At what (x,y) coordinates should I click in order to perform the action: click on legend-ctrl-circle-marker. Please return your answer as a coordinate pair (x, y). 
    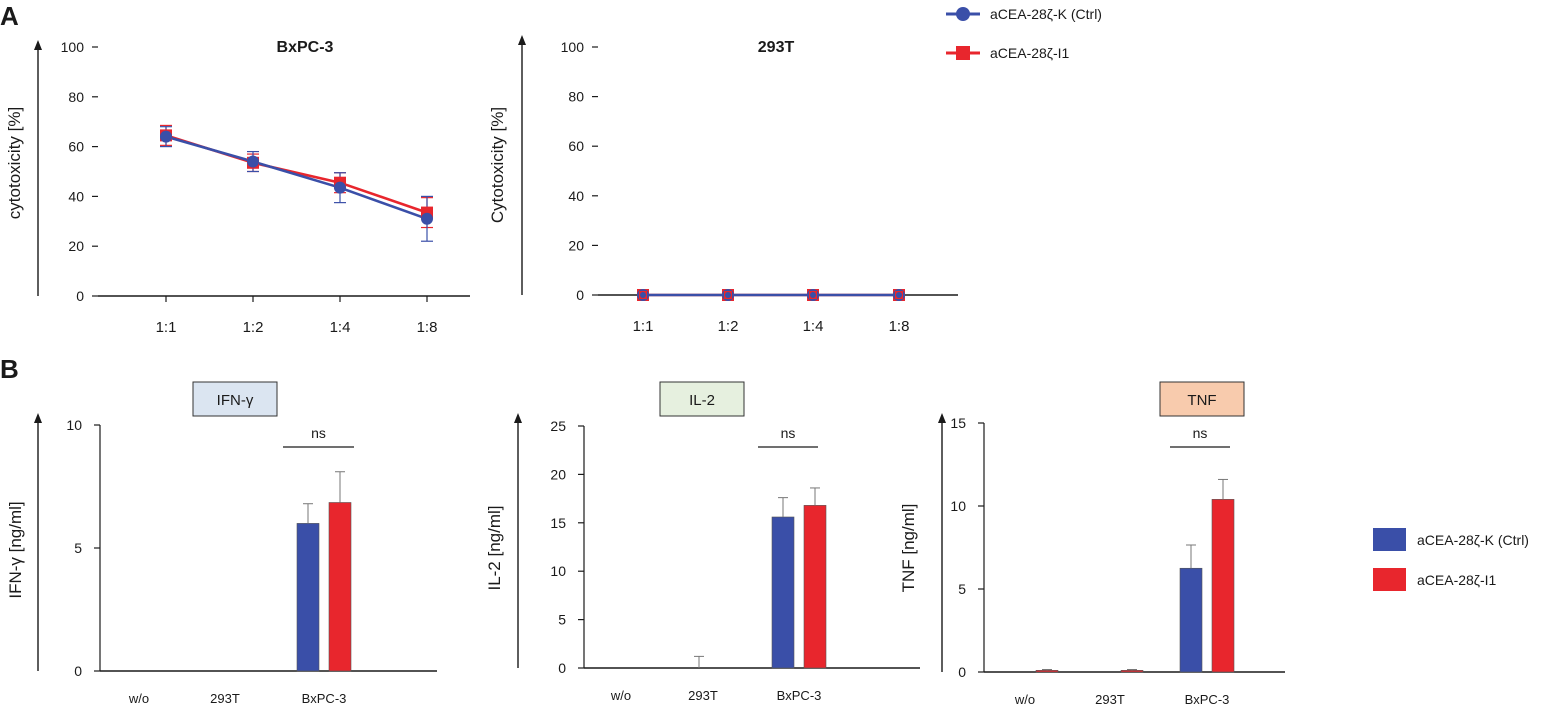
    Looking at the image, I should click on (963, 14).